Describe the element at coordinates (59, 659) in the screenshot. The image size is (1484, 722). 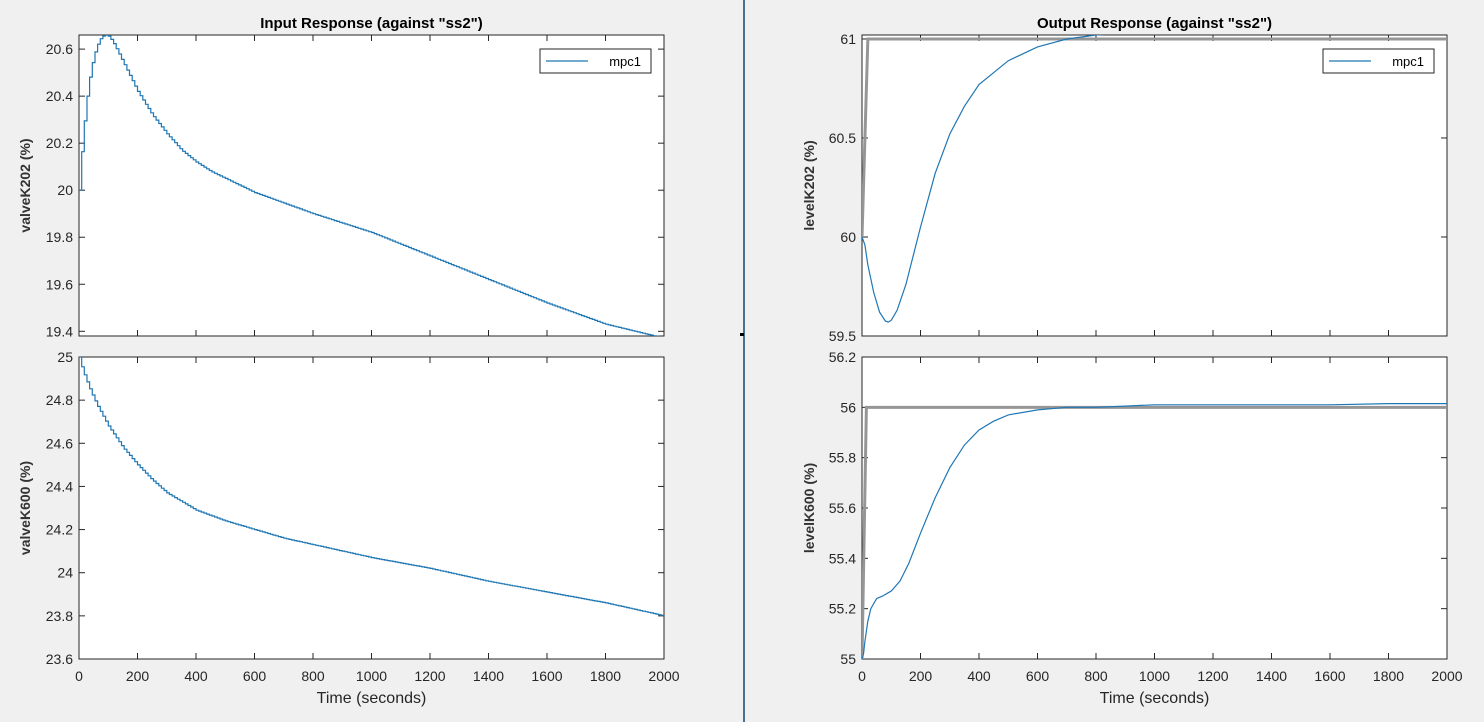
I see `y-tick-label: 23.6` at that location.